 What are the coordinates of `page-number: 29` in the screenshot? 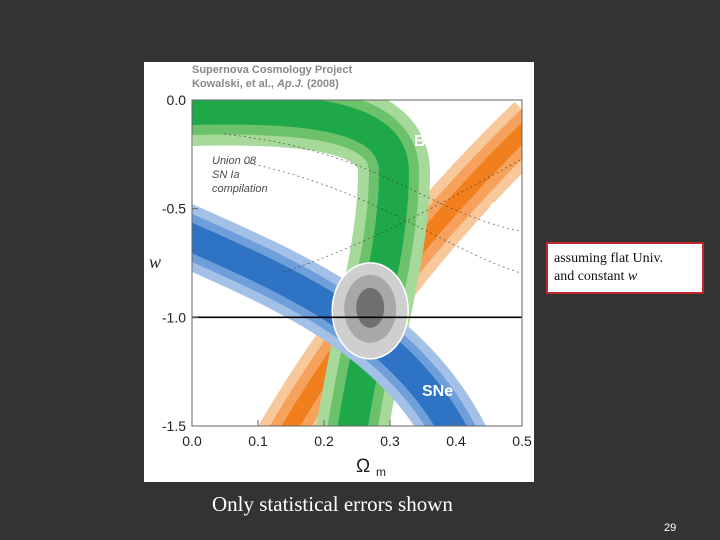 It's located at (670, 528).